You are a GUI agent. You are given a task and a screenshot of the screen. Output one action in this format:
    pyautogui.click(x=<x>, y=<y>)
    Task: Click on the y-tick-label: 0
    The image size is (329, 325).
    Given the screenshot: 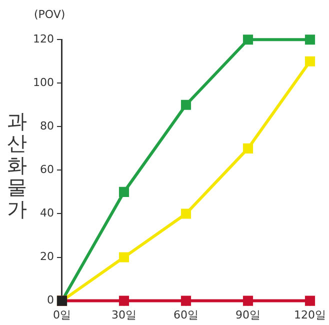 What is the action you would take?
    pyautogui.click(x=50, y=300)
    